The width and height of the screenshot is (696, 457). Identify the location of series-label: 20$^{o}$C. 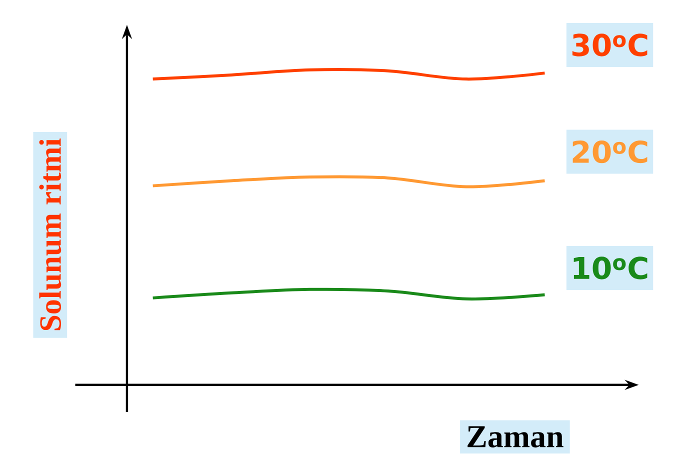
(610, 152).